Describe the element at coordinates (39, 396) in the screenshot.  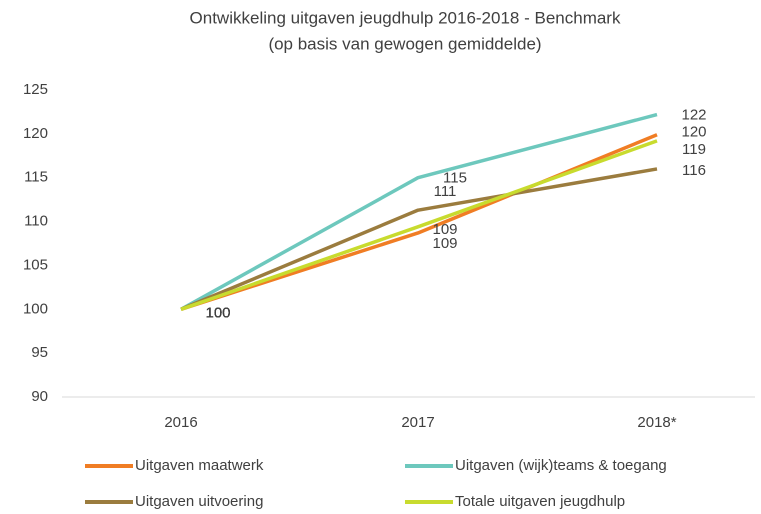
I see `y-tick-label: 90` at that location.